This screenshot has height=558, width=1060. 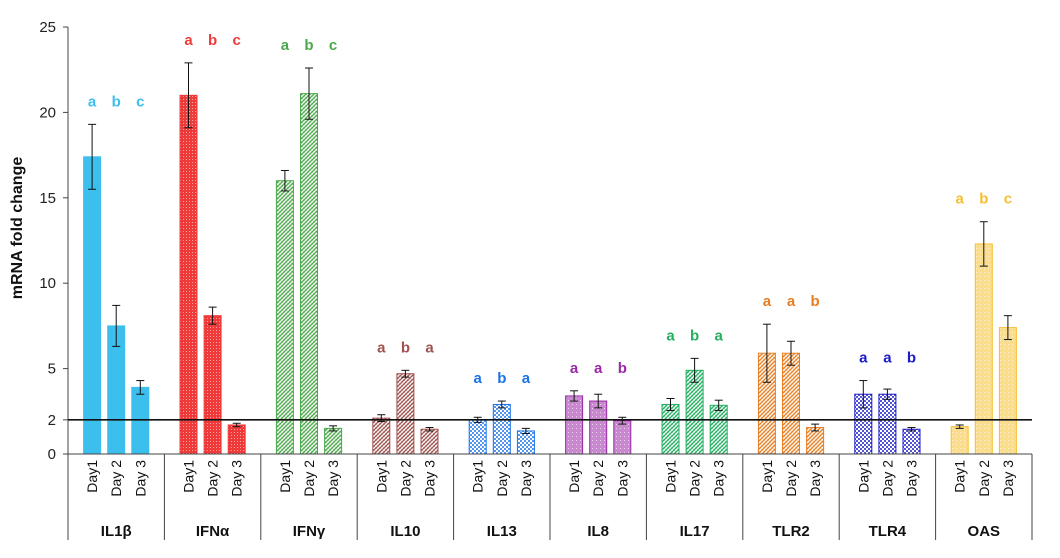 What do you see at coordinates (213, 531) in the screenshot?
I see `group-label: IFNα` at bounding box center [213, 531].